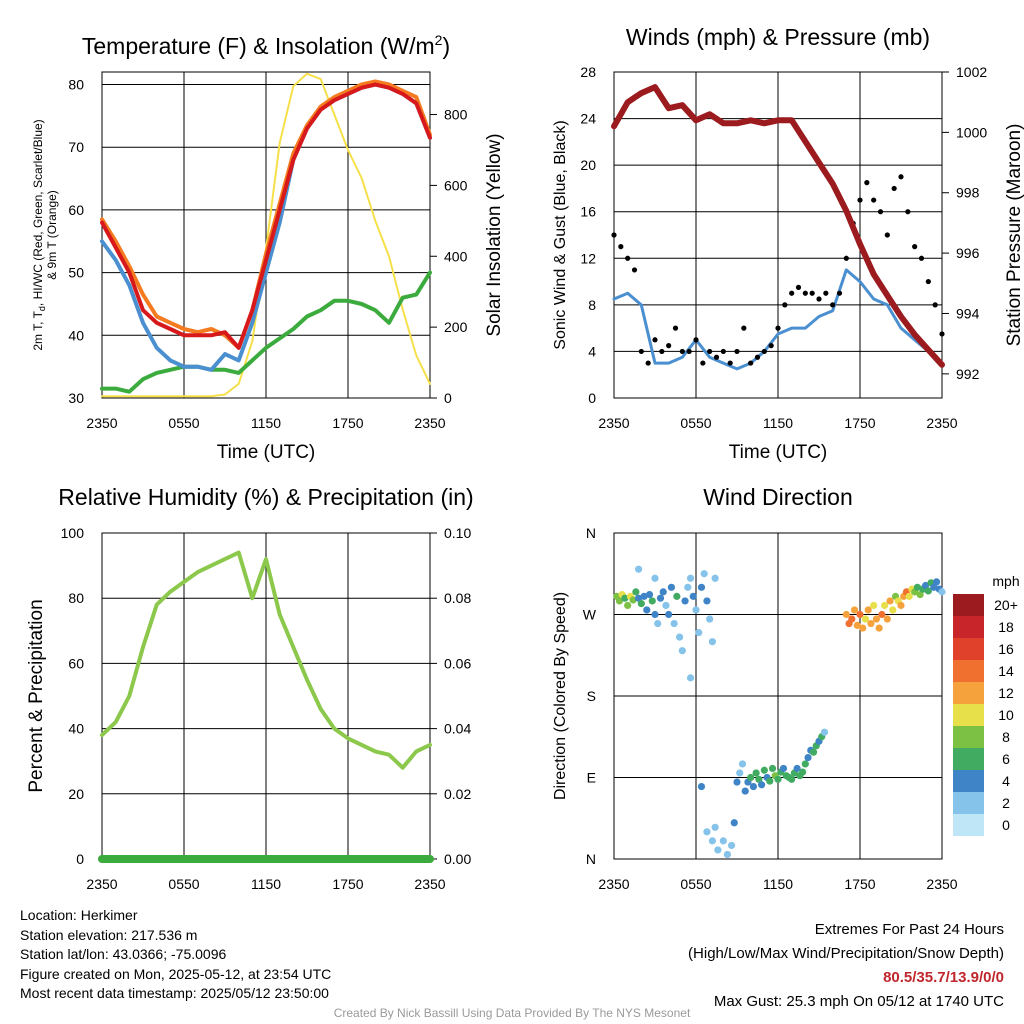 This screenshot has height=1024, width=1024. What do you see at coordinates (591, 859) in the screenshot?
I see `wind-direction-y-tick-label: N` at bounding box center [591, 859].